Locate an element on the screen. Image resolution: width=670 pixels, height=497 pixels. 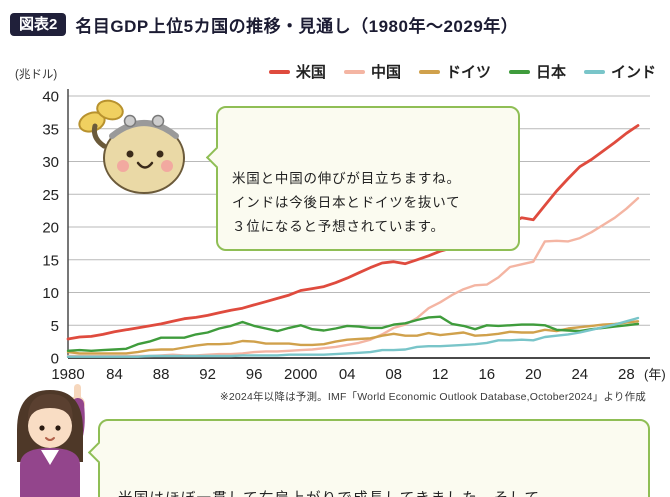
chart-x-axis-labels: 1980 84 88 92 96 2000 04 08 12 16 20 24 28 (年) is located at coordinates (358, 374).